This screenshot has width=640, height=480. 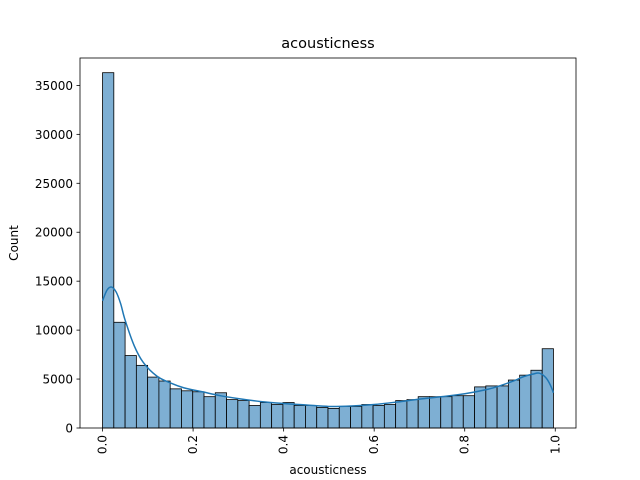 What do you see at coordinates (54, 86) in the screenshot?
I see `y-tick-label: 35000` at bounding box center [54, 86].